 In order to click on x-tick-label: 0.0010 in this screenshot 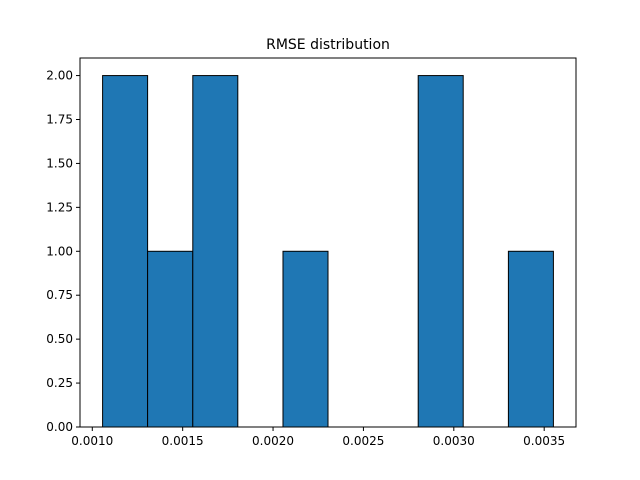, I will do `click(92, 441)`.